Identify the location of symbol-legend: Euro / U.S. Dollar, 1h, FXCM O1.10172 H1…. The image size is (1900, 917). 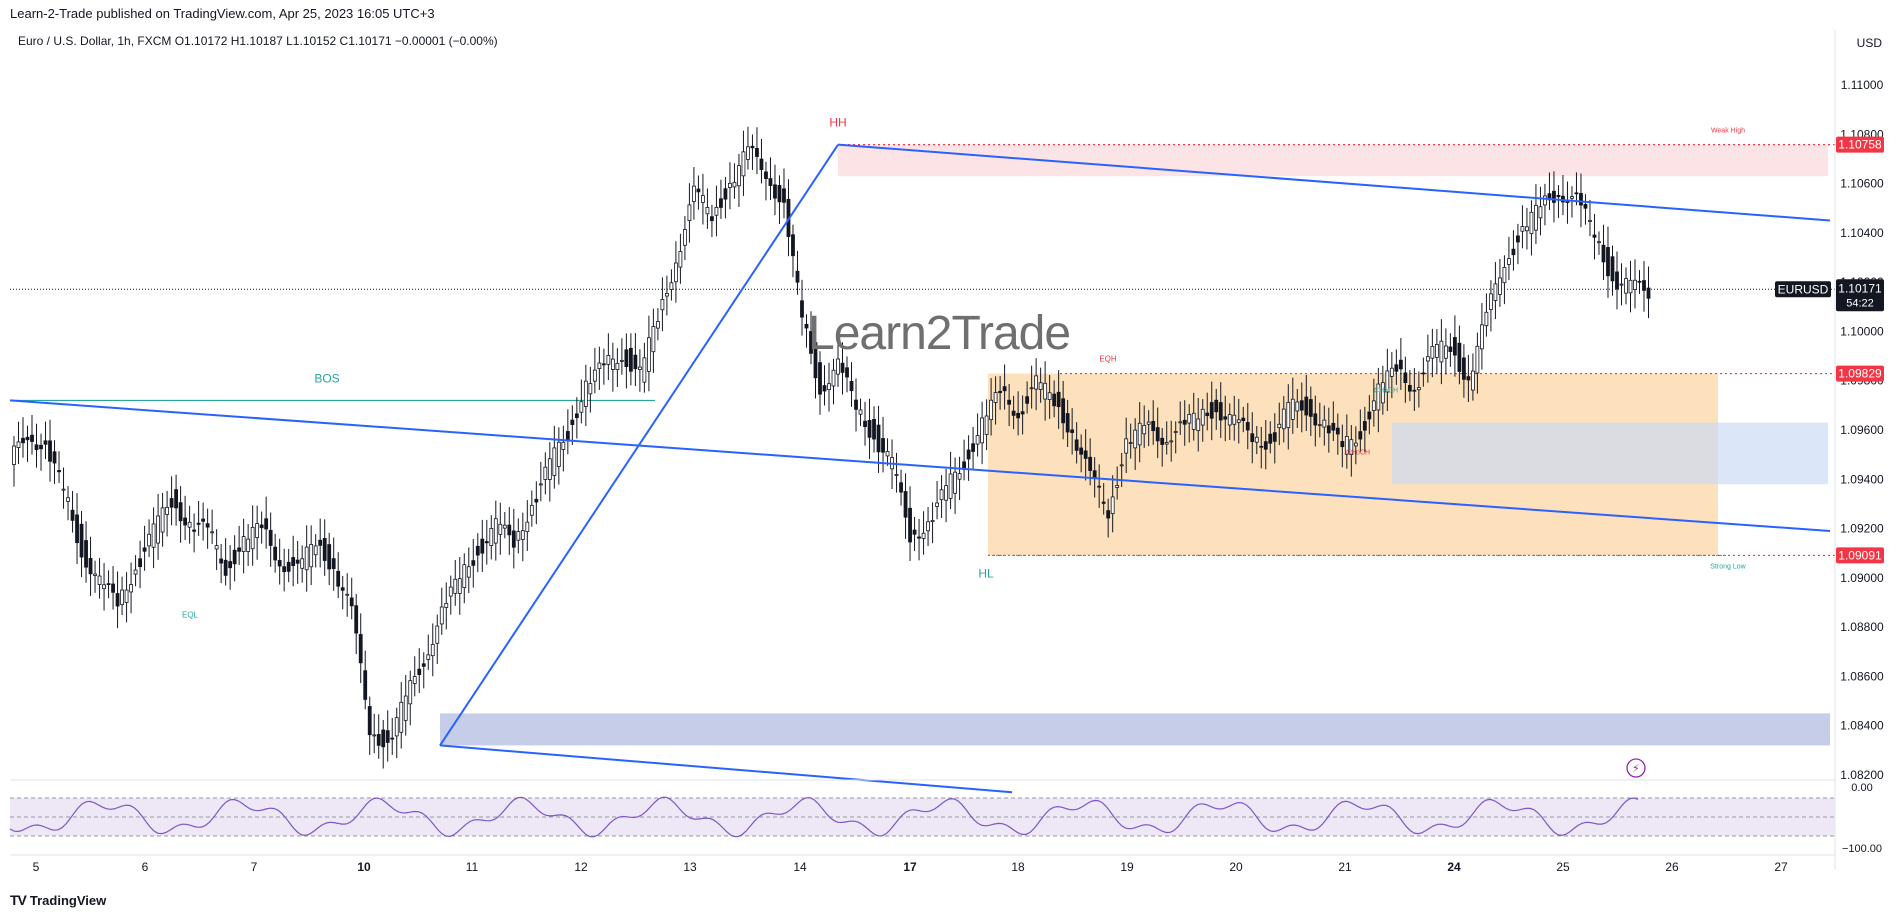
(258, 41).